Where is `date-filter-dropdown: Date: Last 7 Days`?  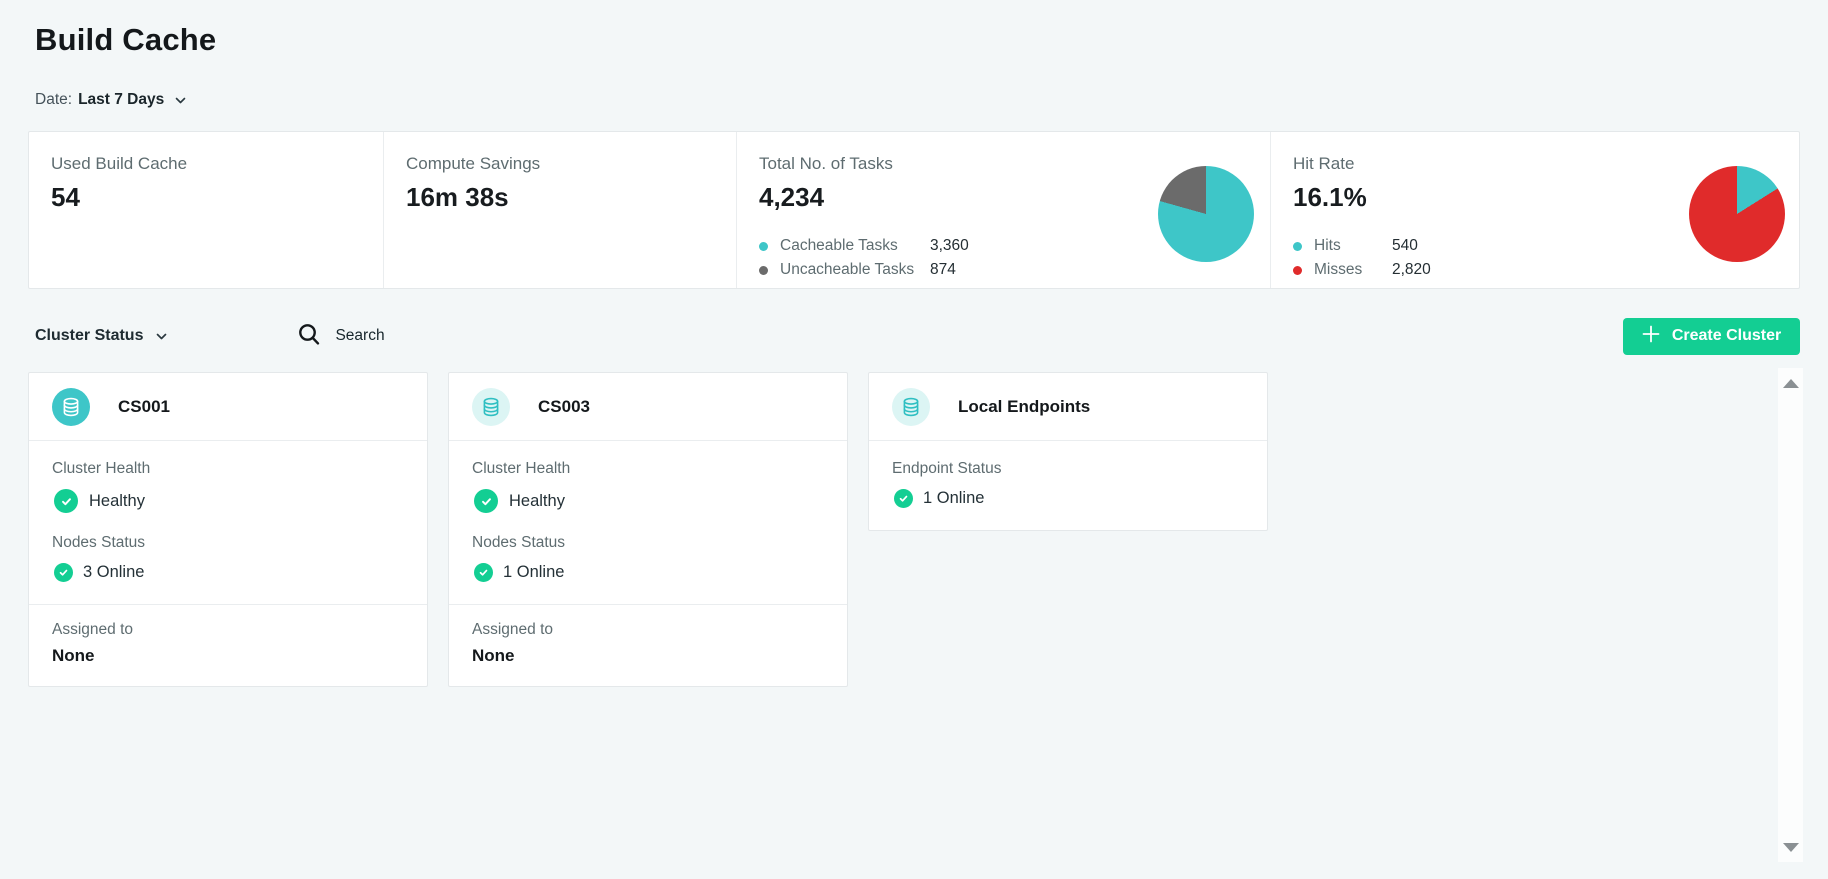 date-filter-dropdown: Date: Last 7 Days is located at coordinates (917, 100).